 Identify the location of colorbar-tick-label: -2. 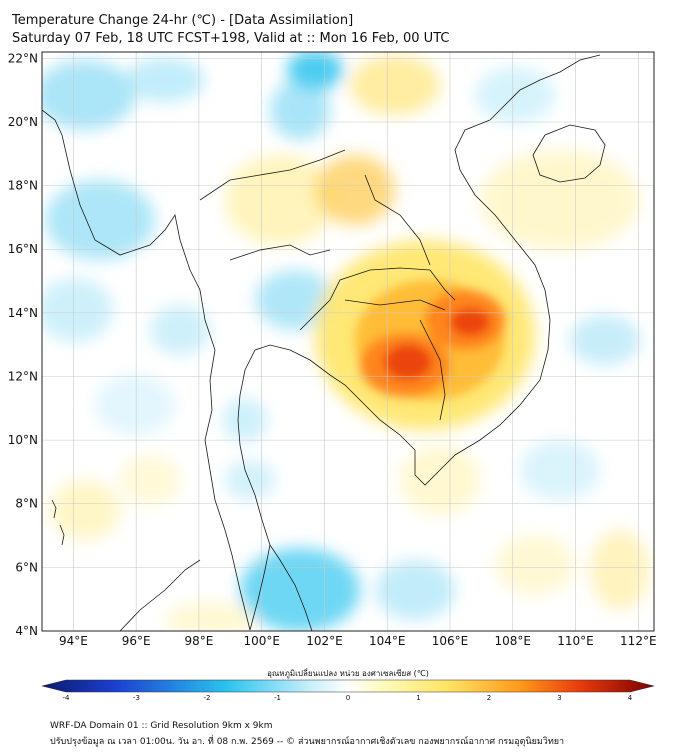
(207, 698).